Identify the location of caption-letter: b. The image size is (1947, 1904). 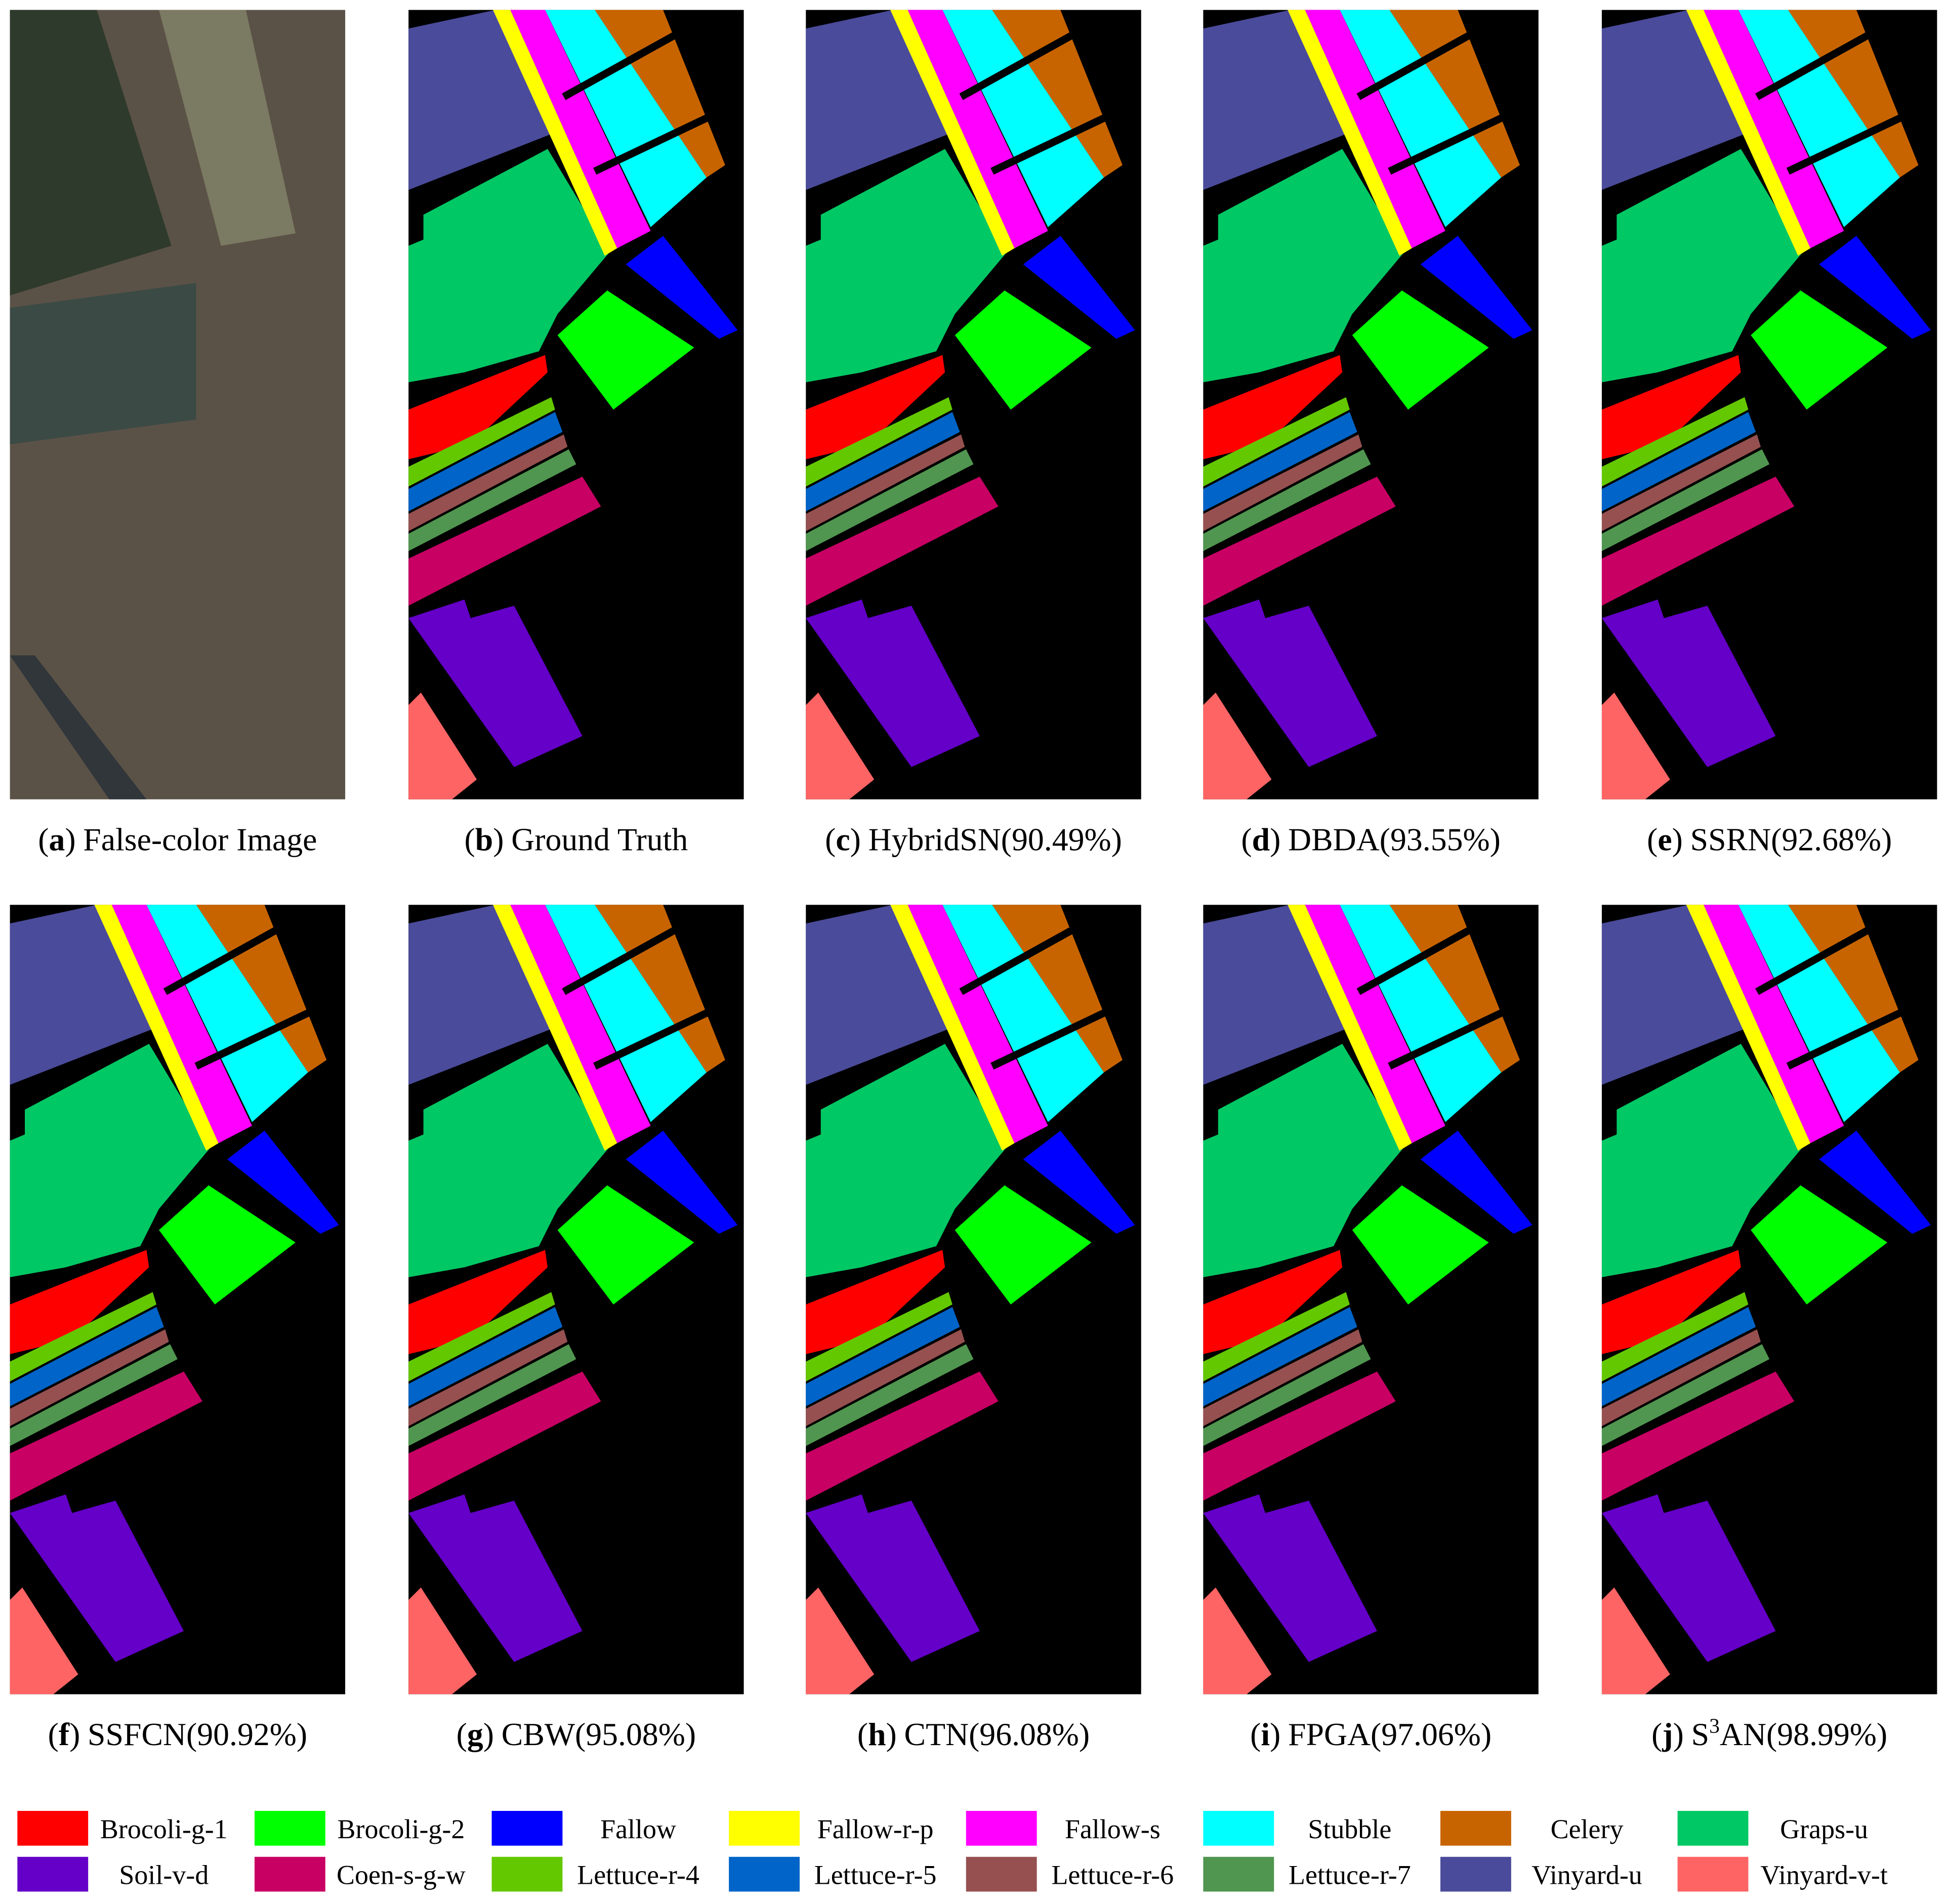
(484, 839).